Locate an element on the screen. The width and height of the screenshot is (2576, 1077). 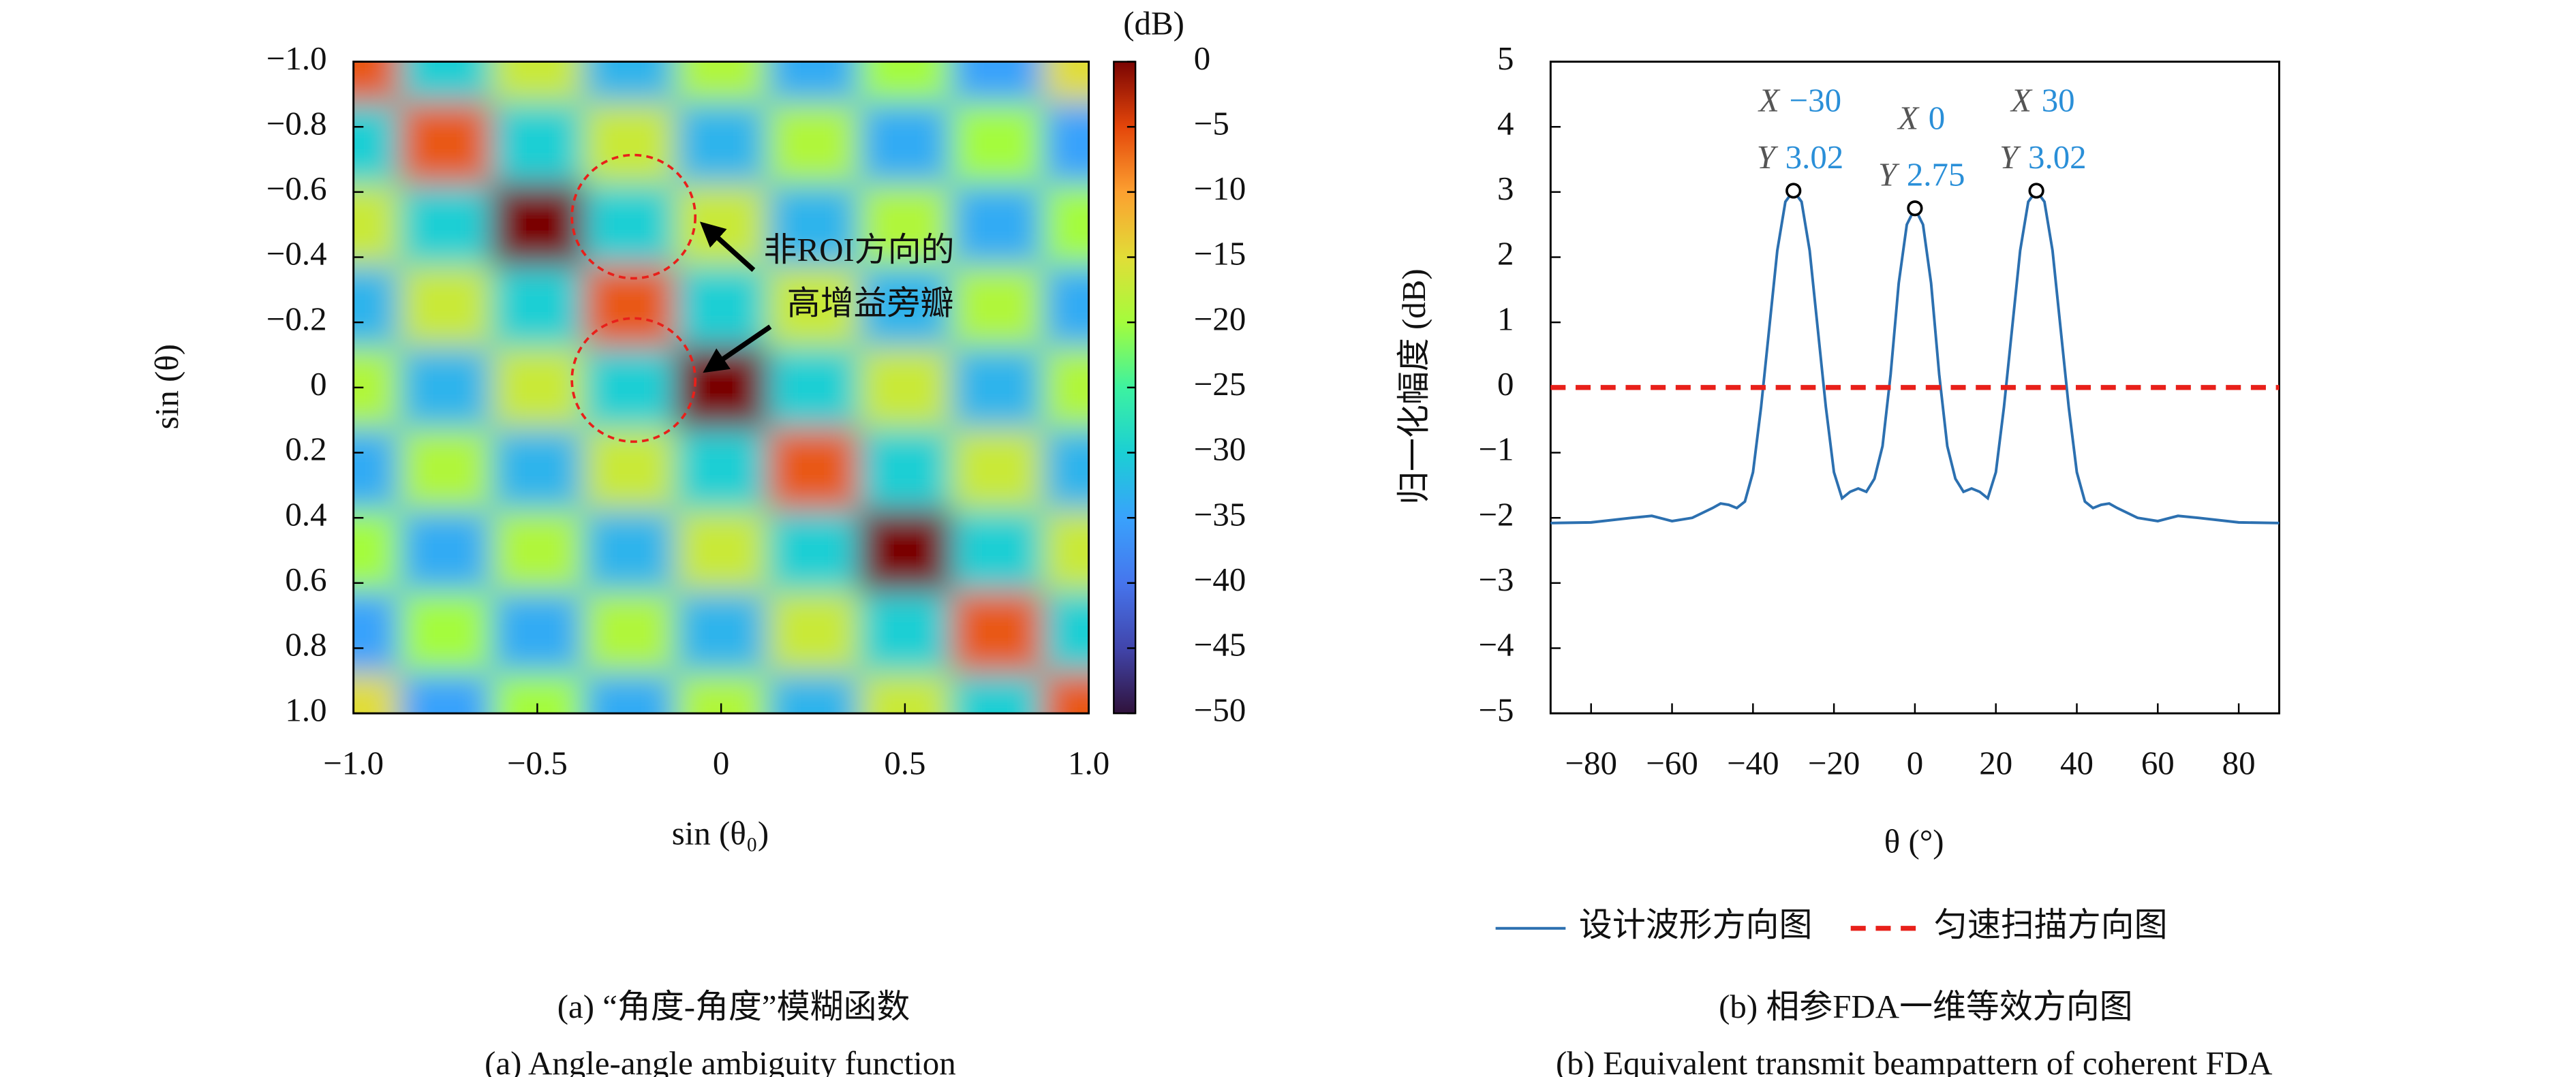
series-line is located at coordinates (1915, 357).